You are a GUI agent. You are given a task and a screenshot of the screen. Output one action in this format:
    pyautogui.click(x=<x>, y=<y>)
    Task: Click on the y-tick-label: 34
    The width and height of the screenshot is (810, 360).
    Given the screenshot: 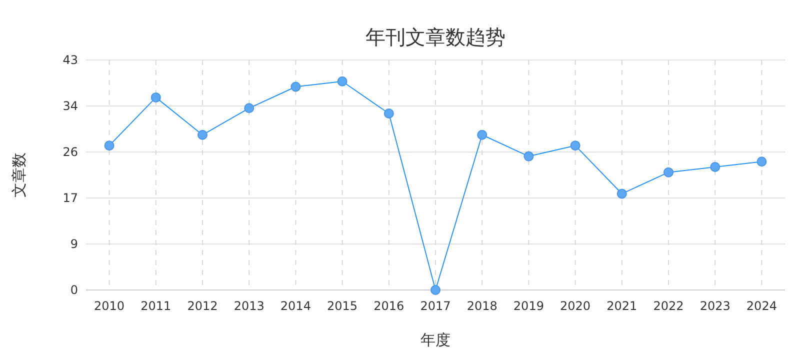 What is the action you would take?
    pyautogui.click(x=70, y=106)
    